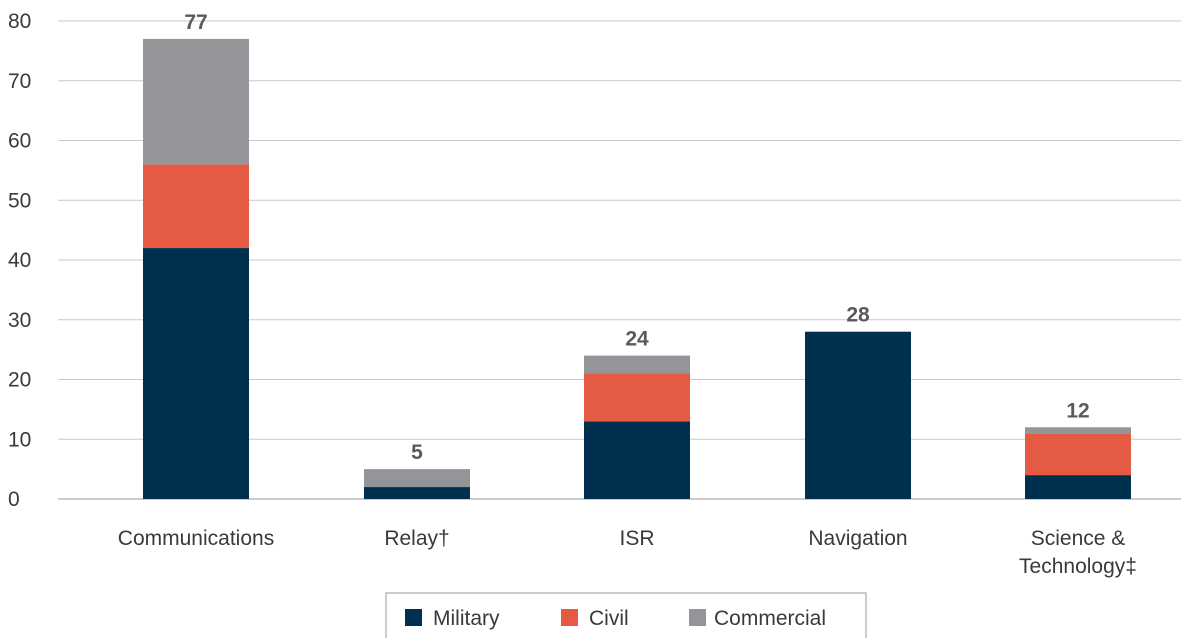  Describe the element at coordinates (466, 618) in the screenshot. I see `legend-label-military: Military` at that location.